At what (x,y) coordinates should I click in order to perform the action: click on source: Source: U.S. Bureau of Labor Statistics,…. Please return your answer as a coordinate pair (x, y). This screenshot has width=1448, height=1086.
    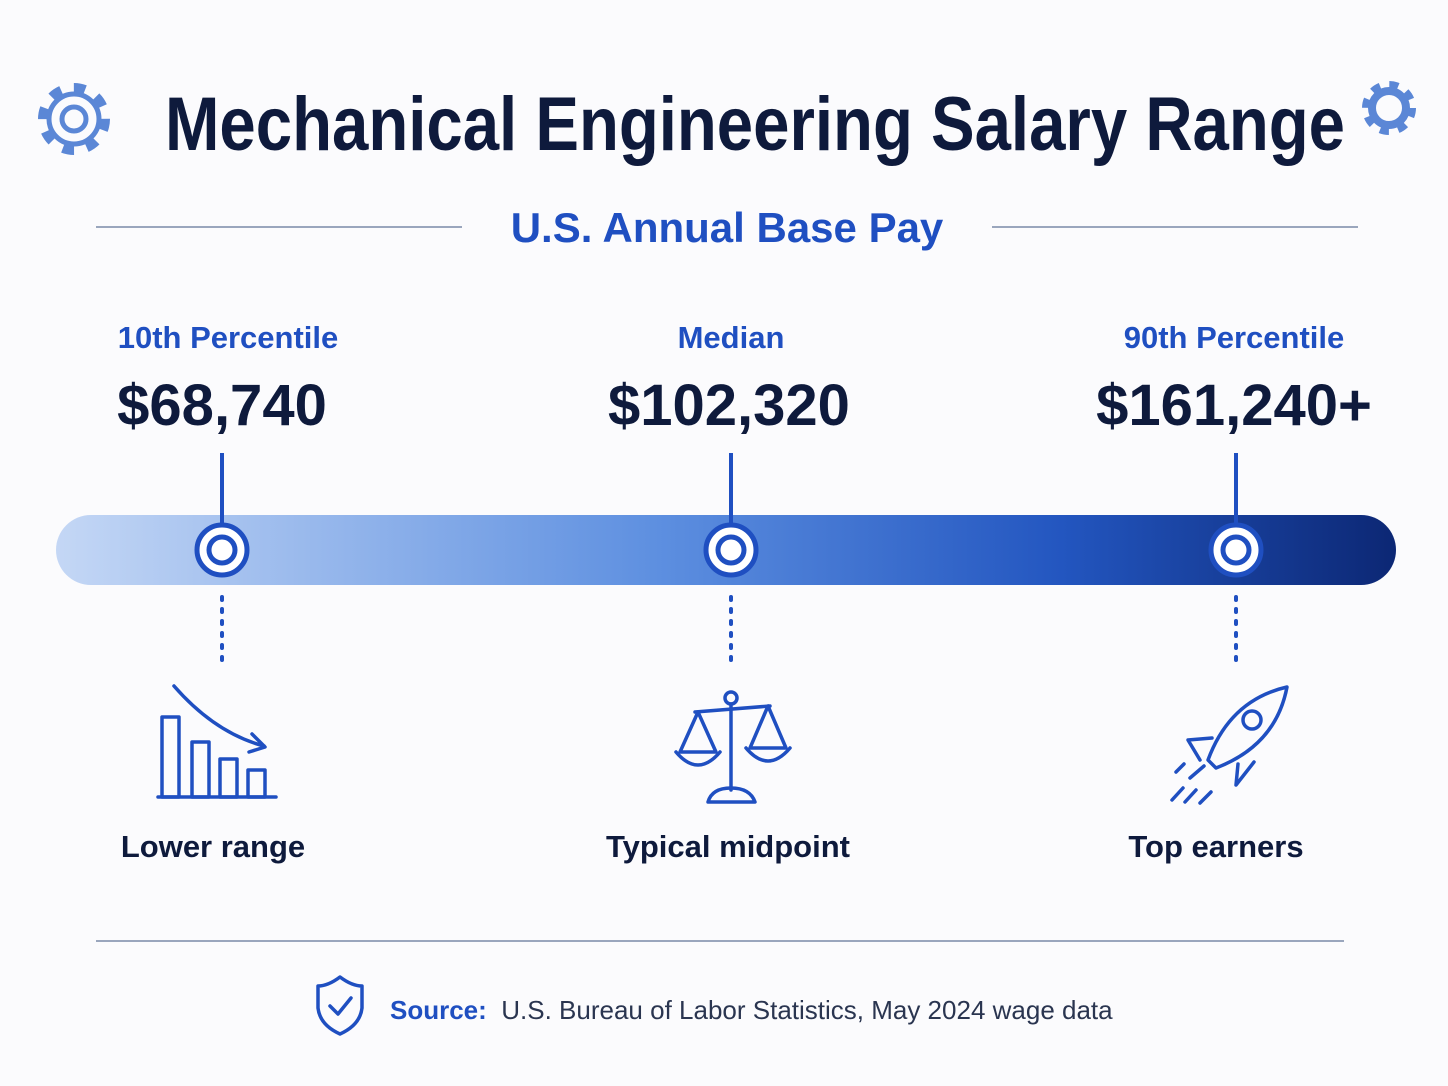
    Looking at the image, I should click on (751, 1010).